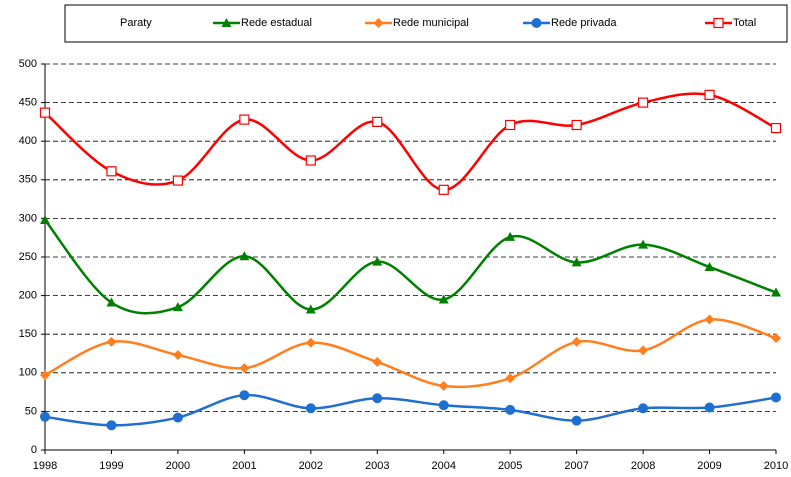  I want to click on y-tick-label: 500, so click(28, 64).